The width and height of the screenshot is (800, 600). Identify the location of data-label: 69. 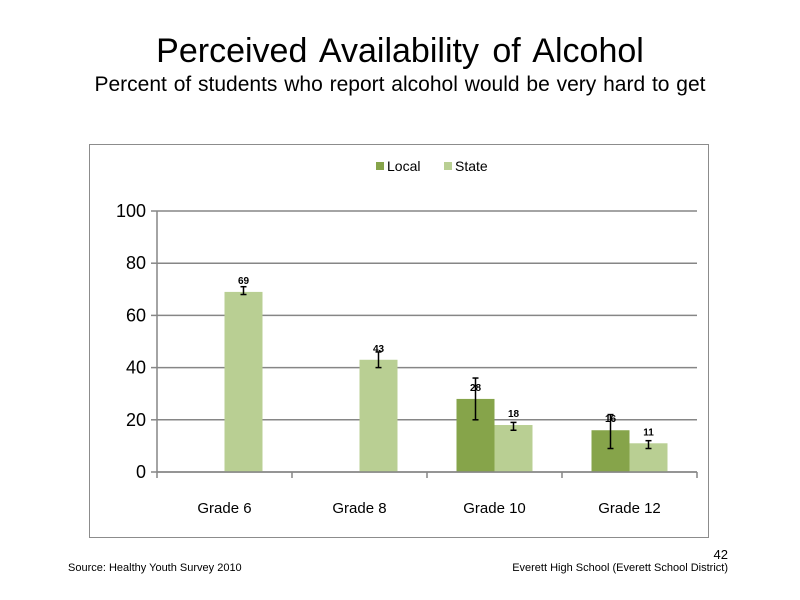
(244, 281).